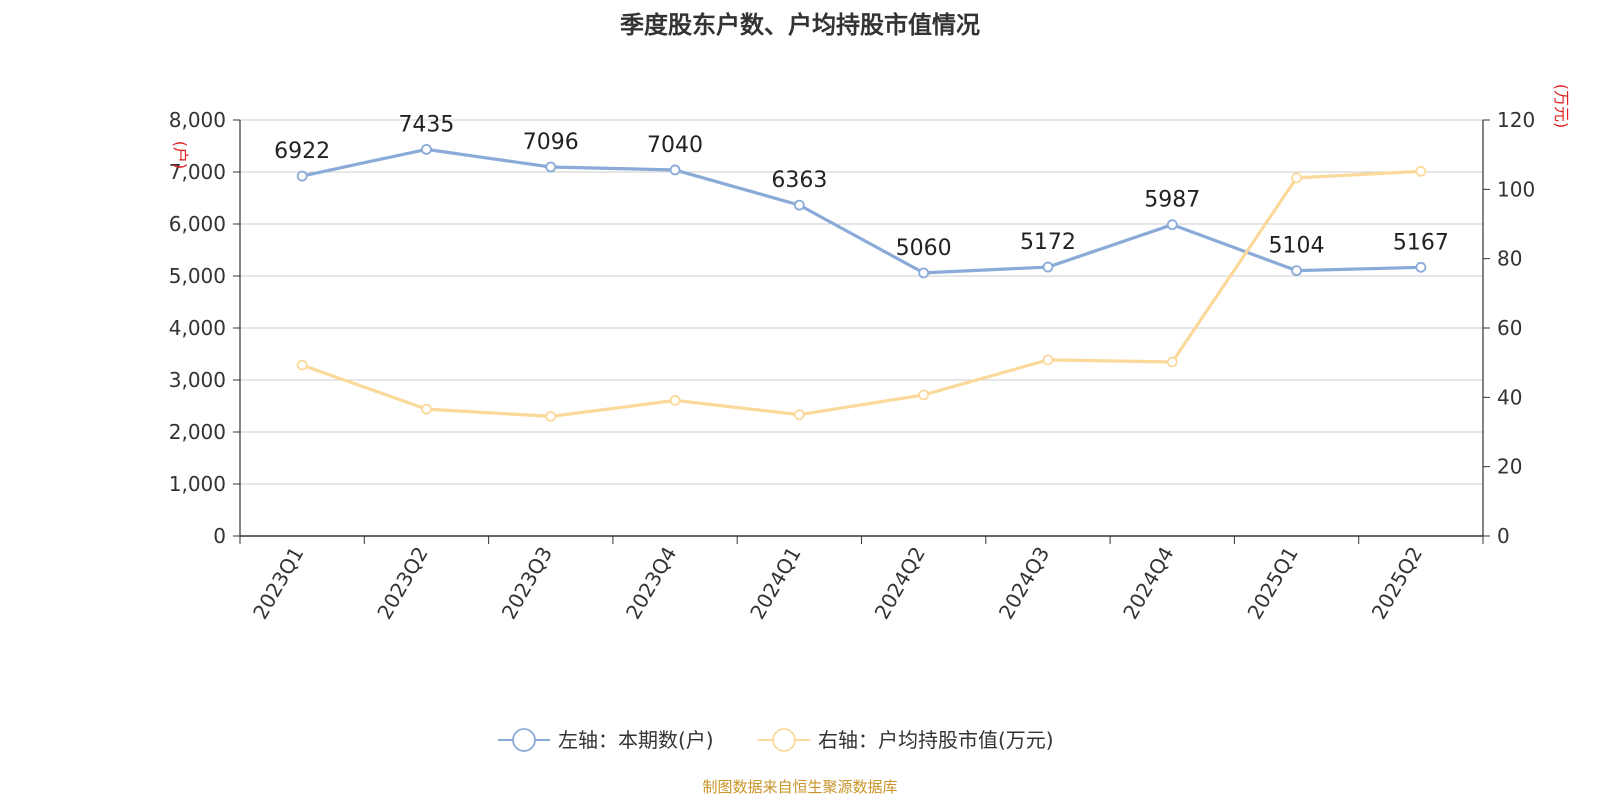 The image size is (1600, 800). I want to click on x-tick-label: 2023Q1, so click(278, 583).